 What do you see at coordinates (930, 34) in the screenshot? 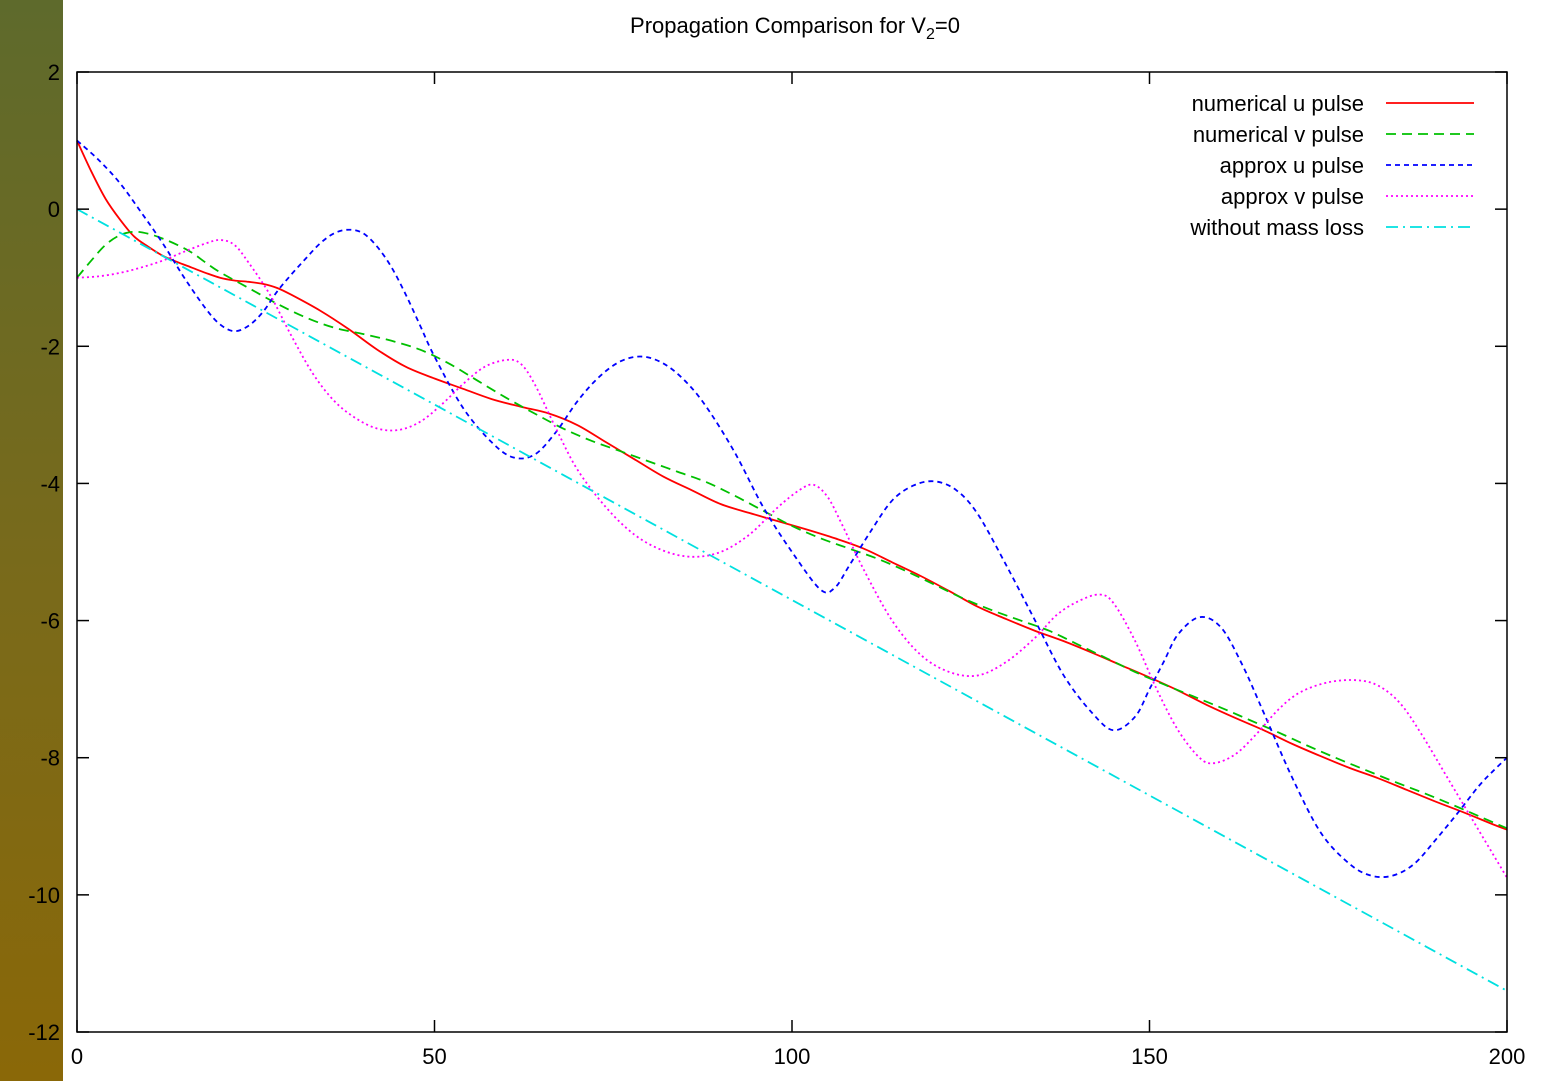
I see `chart-title-subscript: 2` at bounding box center [930, 34].